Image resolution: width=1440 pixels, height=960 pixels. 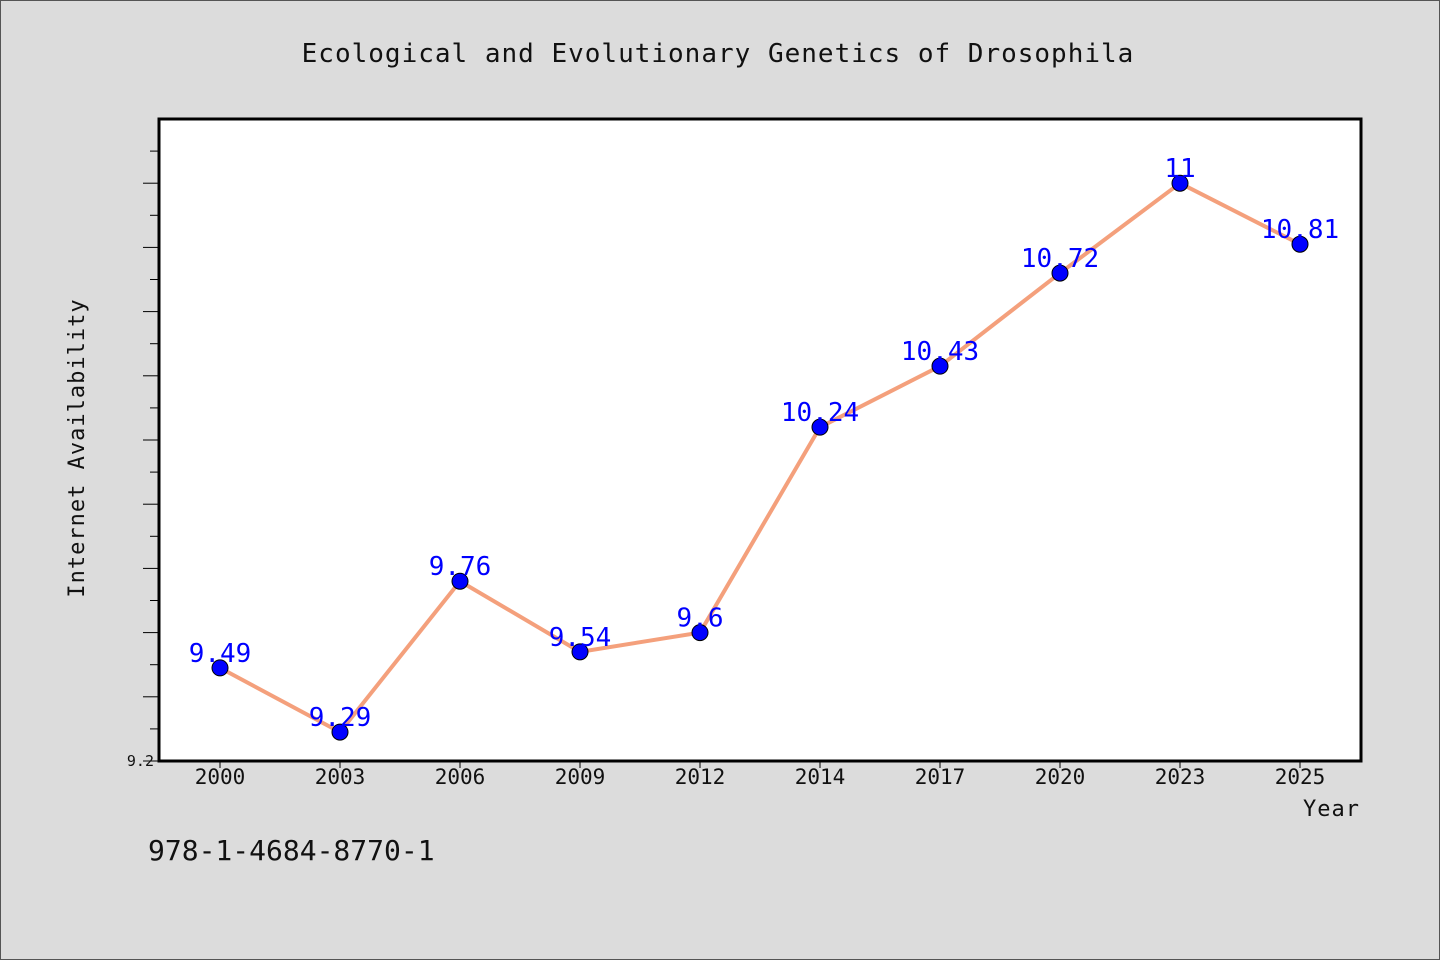 I want to click on y-tick-label: 9.2, so click(x=140, y=761).